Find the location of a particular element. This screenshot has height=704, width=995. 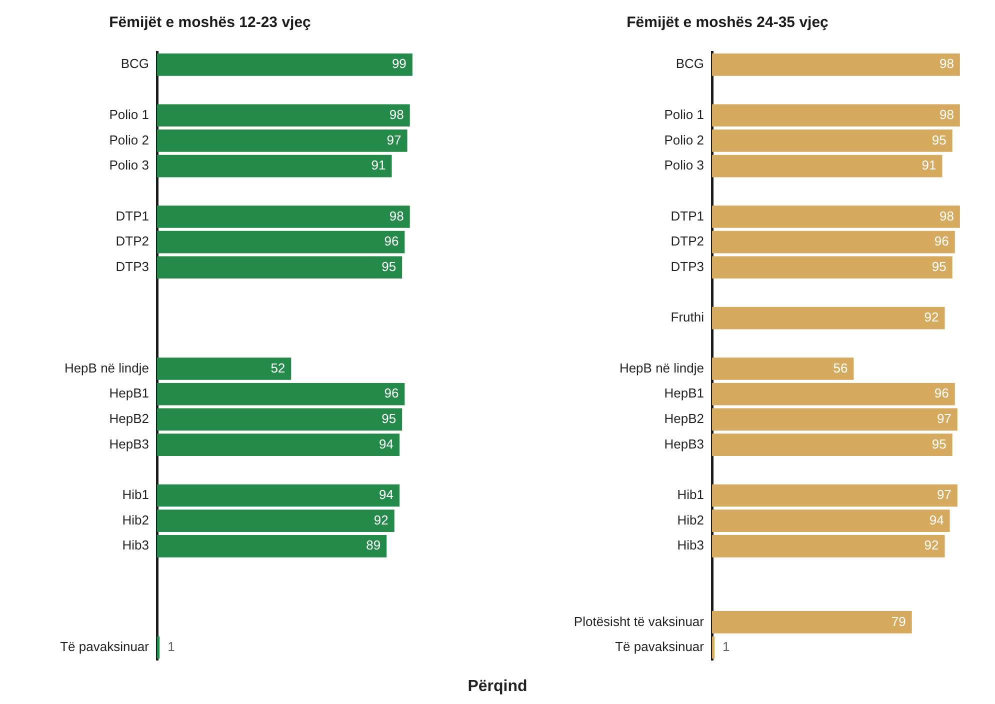

data-label: 99 is located at coordinates (399, 64).